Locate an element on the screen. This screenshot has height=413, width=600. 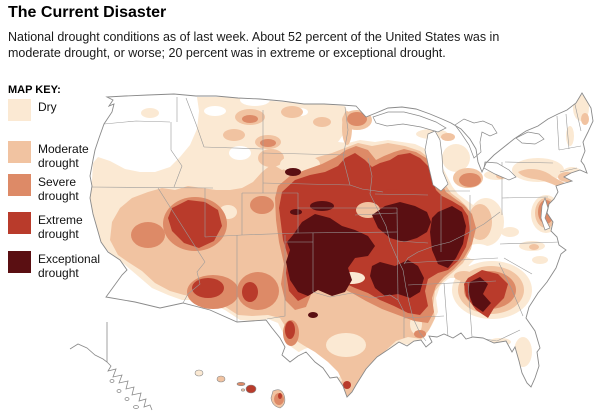
lake-huron is located at coordinates (476, 138).